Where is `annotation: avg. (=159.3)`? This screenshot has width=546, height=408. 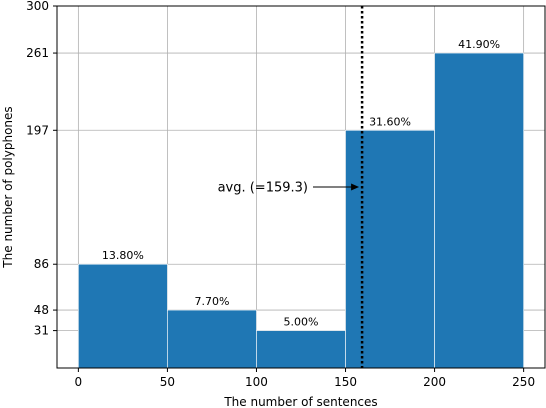
annotation: avg. (=159.3) is located at coordinates (289, 188).